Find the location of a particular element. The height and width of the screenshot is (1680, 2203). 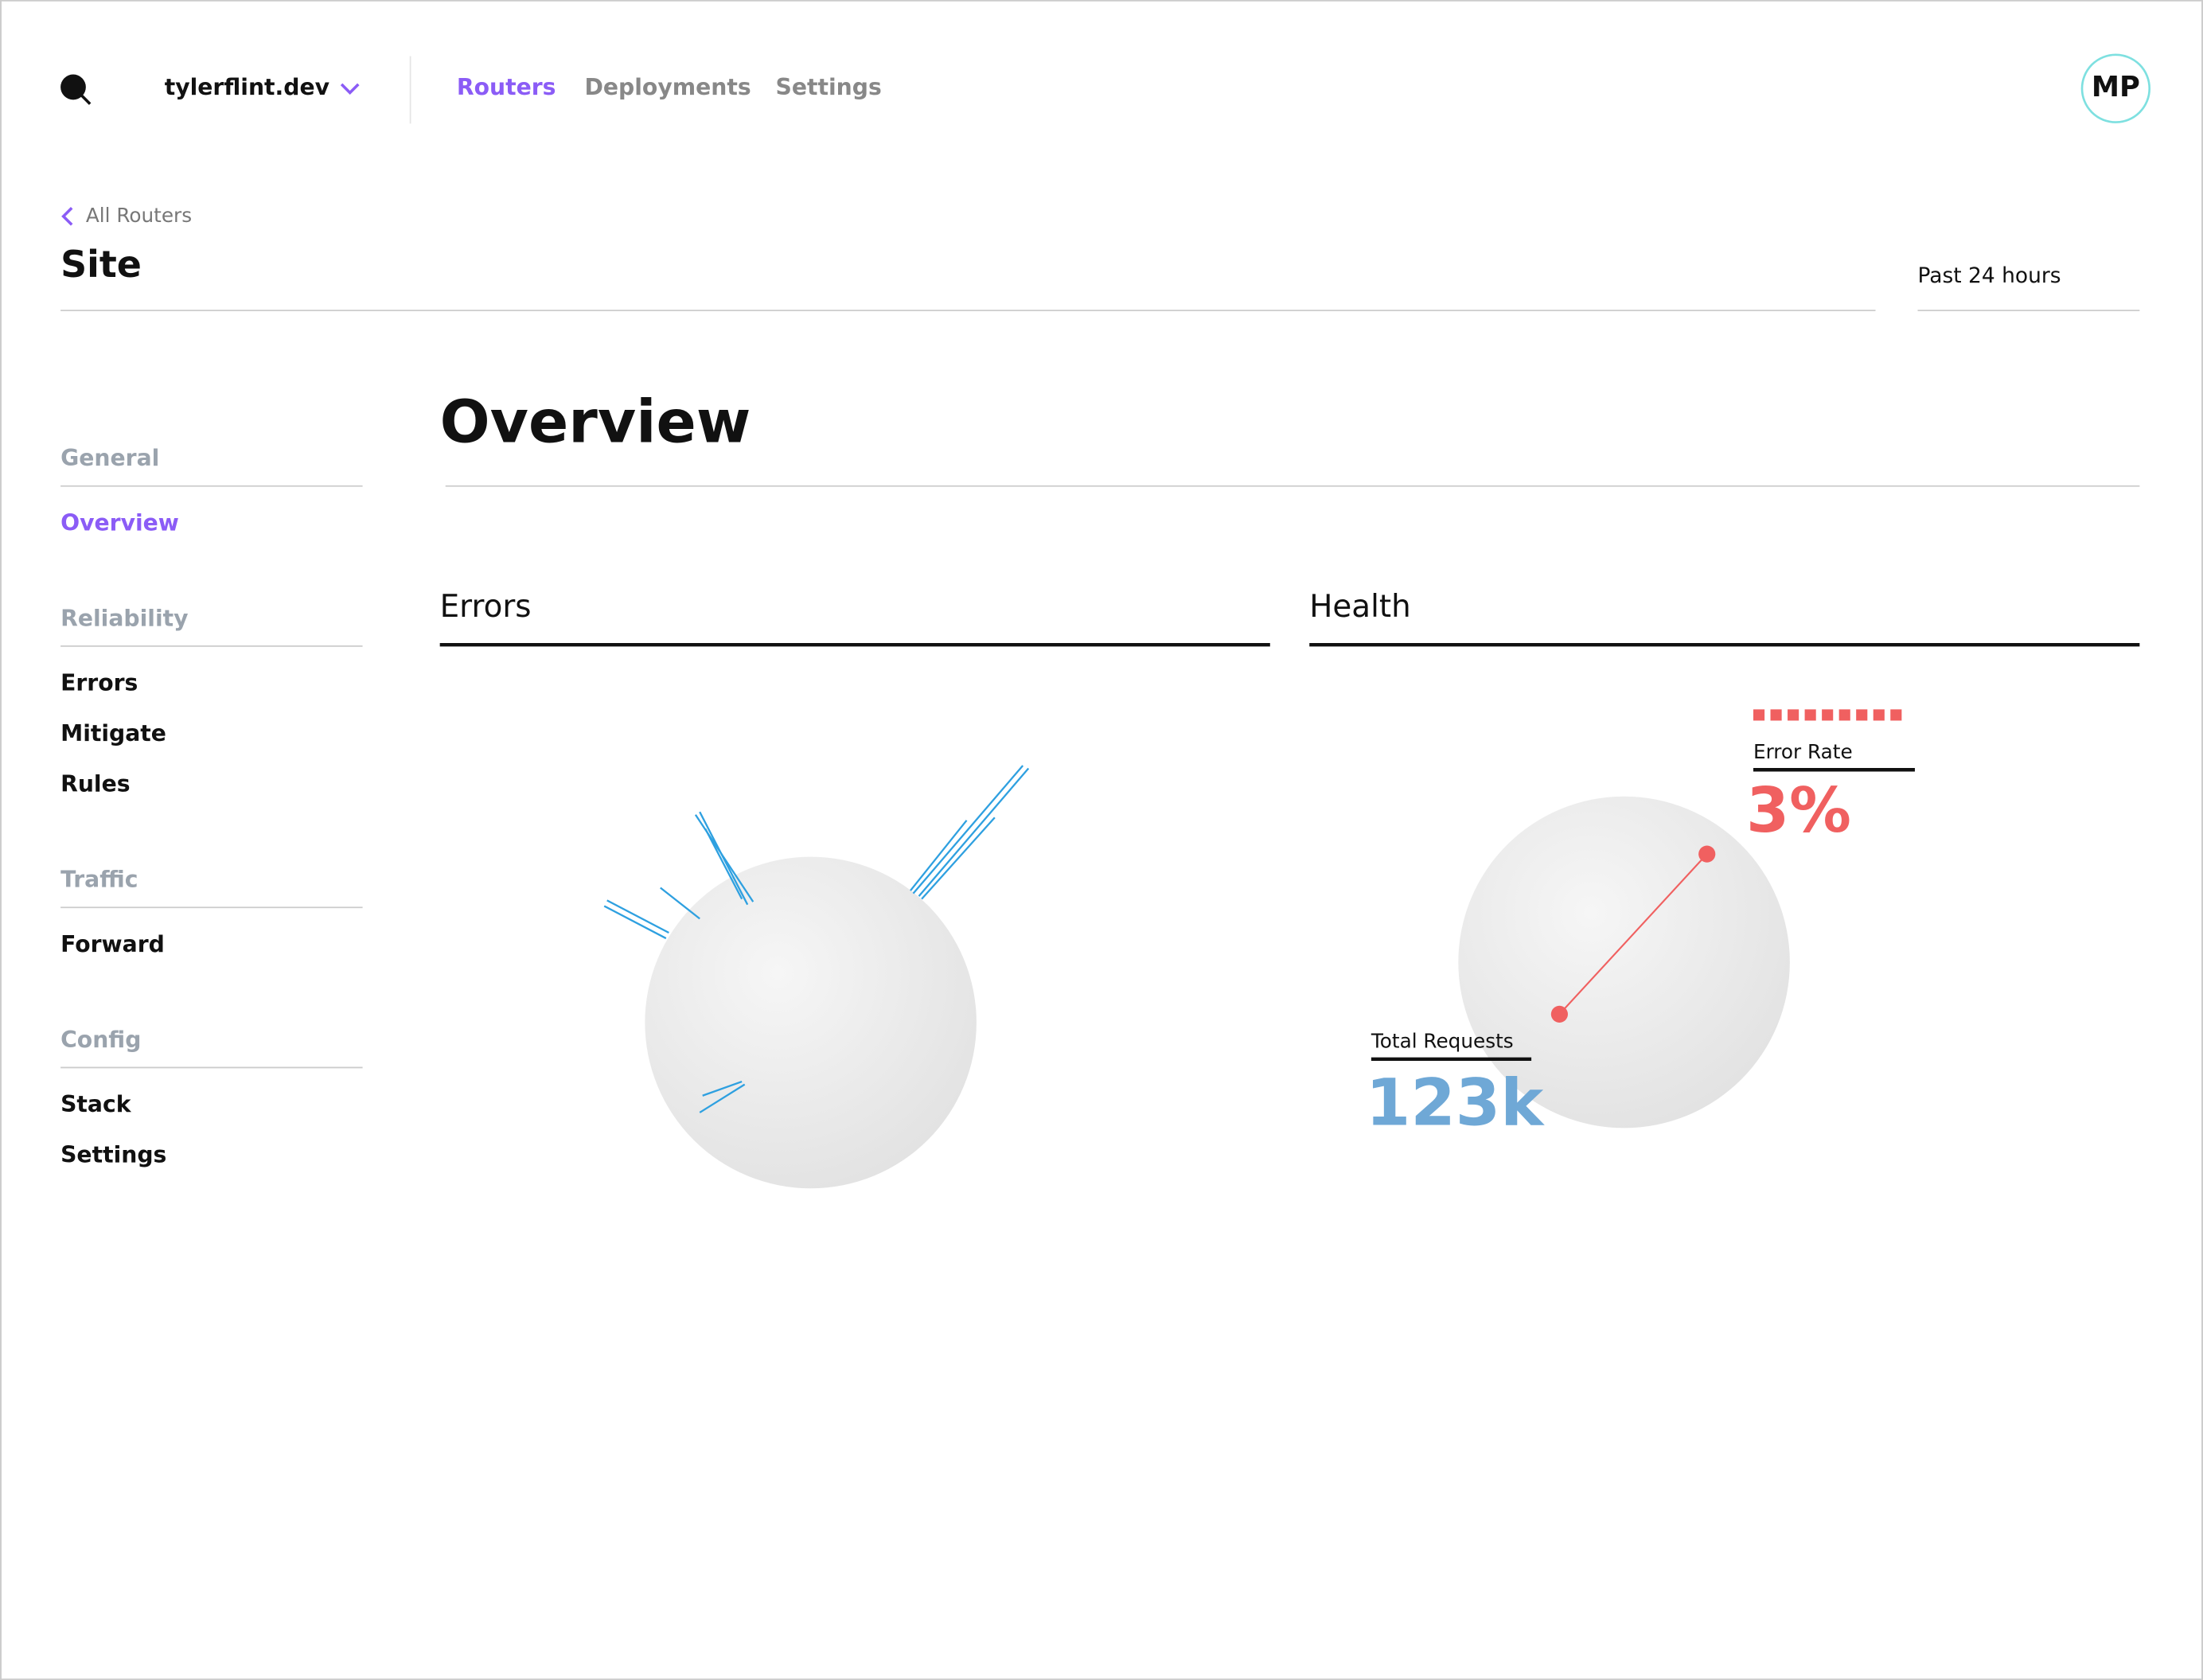

error-rate: 3% is located at coordinates (1798, 811).